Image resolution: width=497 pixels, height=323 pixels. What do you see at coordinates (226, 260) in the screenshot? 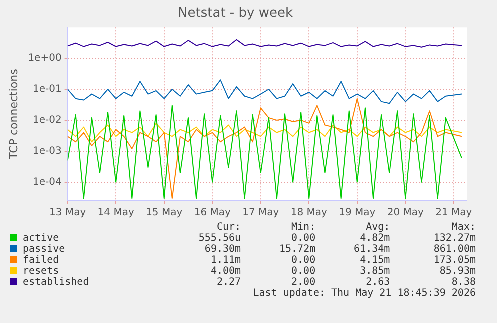
I see `text: 1.11m` at bounding box center [226, 260].